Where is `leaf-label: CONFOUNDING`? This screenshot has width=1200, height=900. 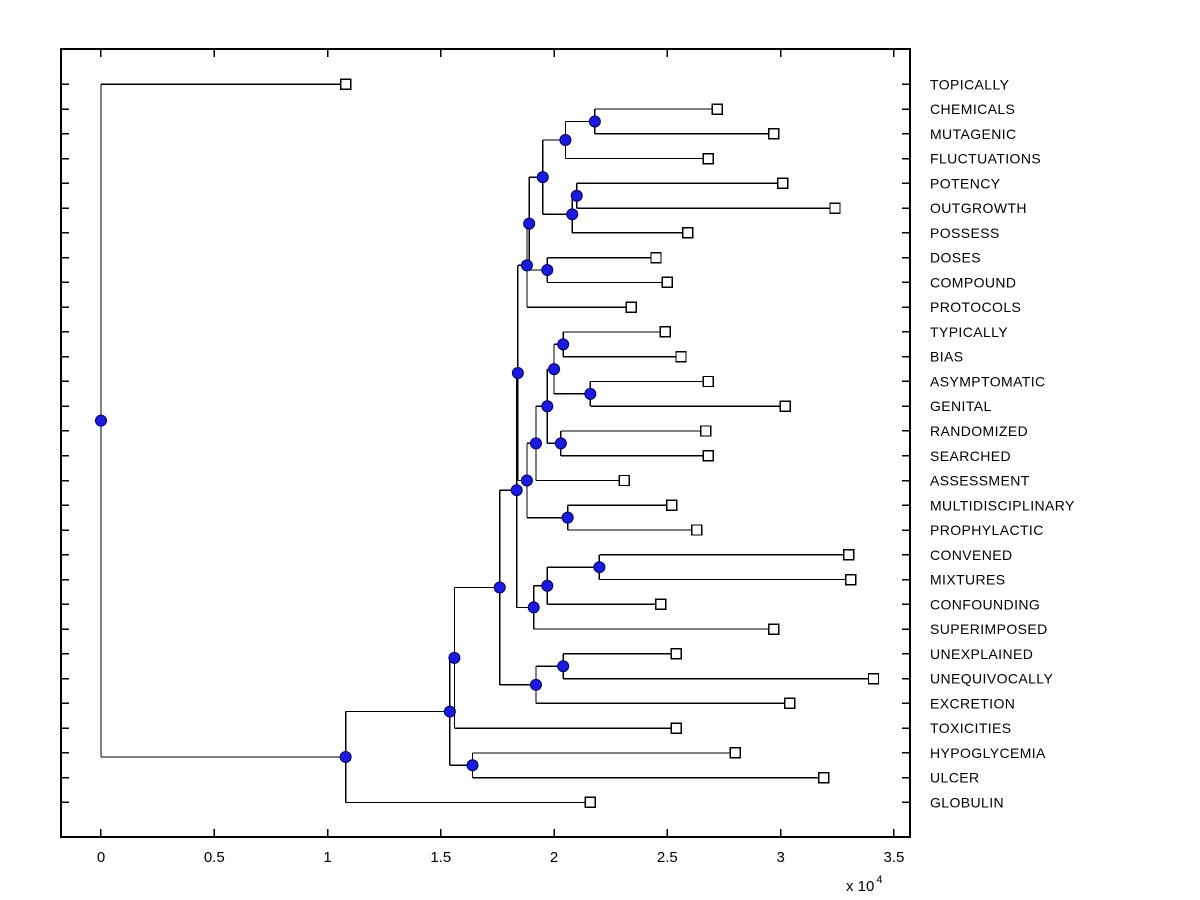 leaf-label: CONFOUNDING is located at coordinates (985, 604).